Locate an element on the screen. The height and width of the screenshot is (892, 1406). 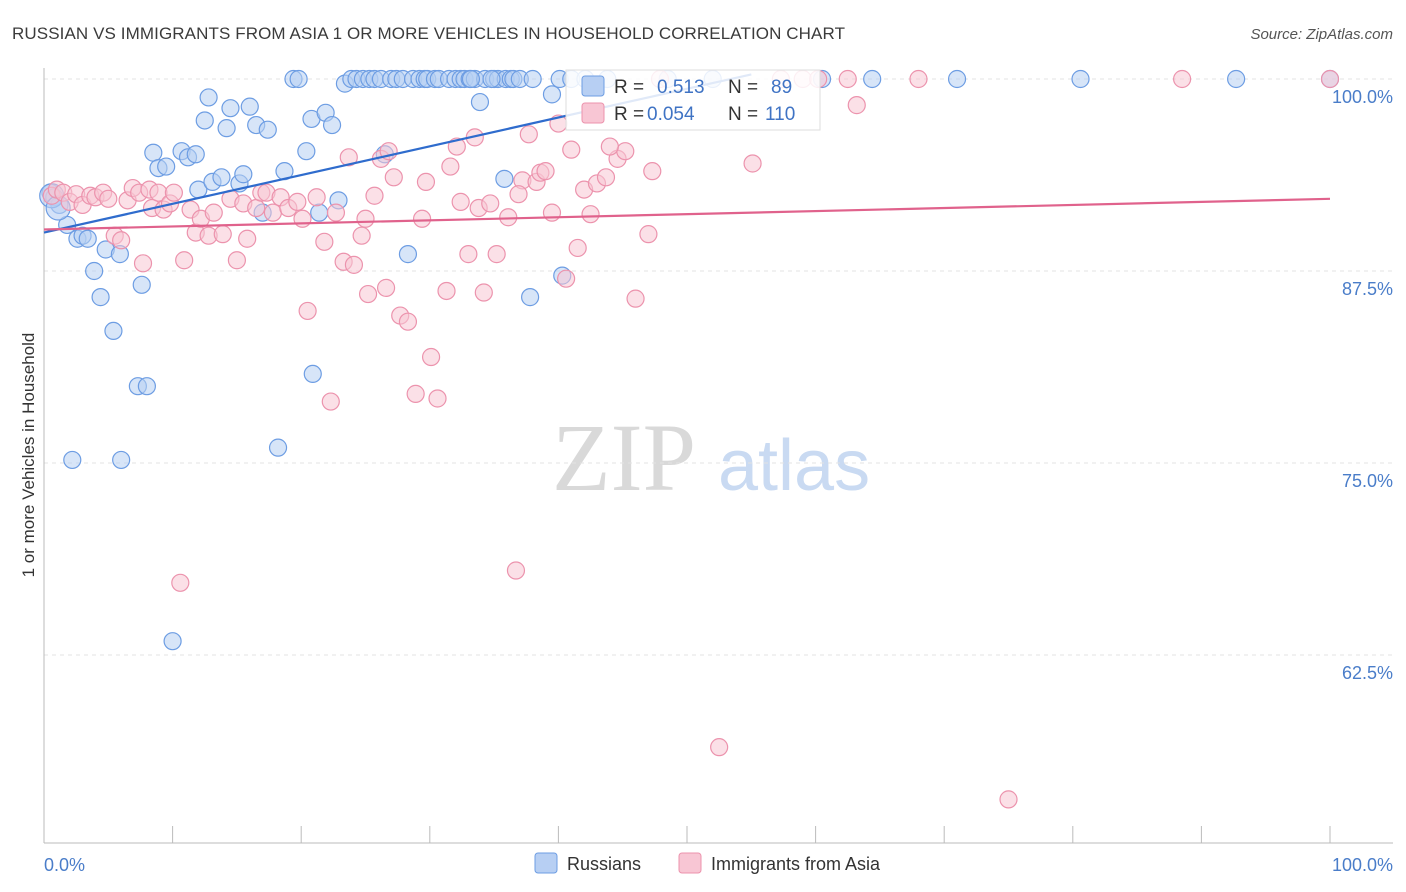
y-tick-labels: 100.0% 87.5% 75.0% 62.5% is located at coordinates (1362, 385).